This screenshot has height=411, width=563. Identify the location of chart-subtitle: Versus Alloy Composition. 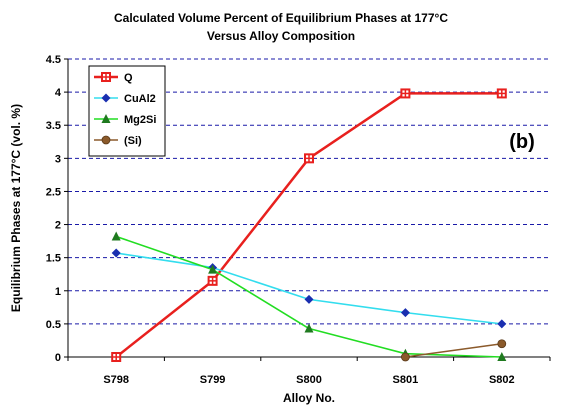
(281, 36).